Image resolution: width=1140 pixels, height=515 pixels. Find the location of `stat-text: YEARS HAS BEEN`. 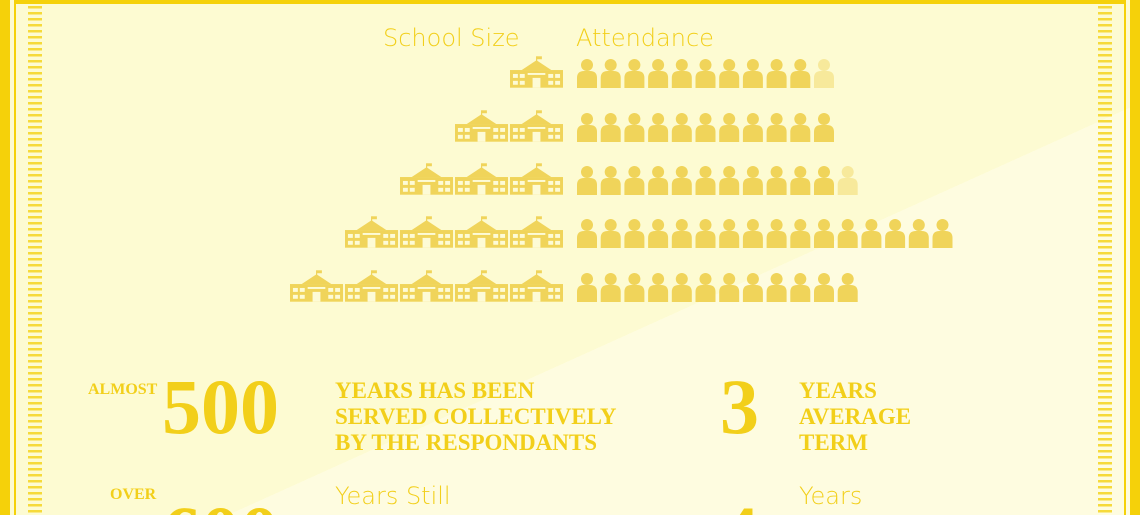

stat-text: YEARS HAS BEEN is located at coordinates (435, 390).